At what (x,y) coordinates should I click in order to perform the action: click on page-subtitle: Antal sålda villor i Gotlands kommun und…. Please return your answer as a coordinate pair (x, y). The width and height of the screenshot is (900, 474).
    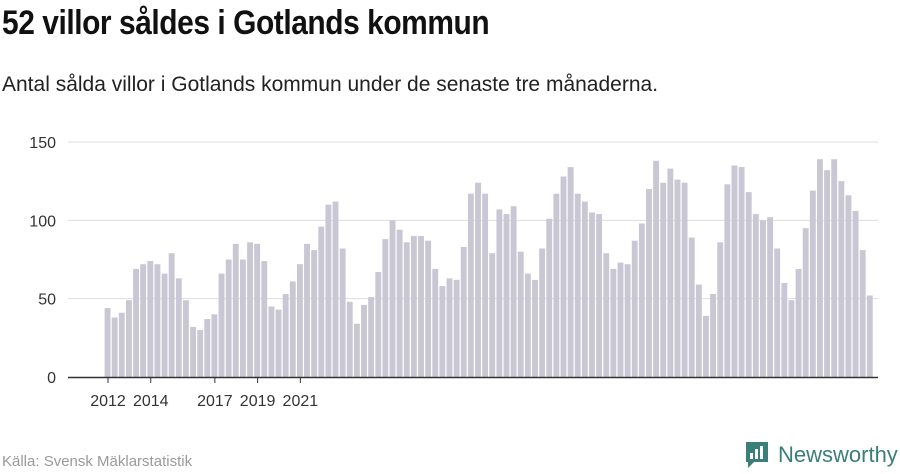
    Looking at the image, I should click on (330, 84).